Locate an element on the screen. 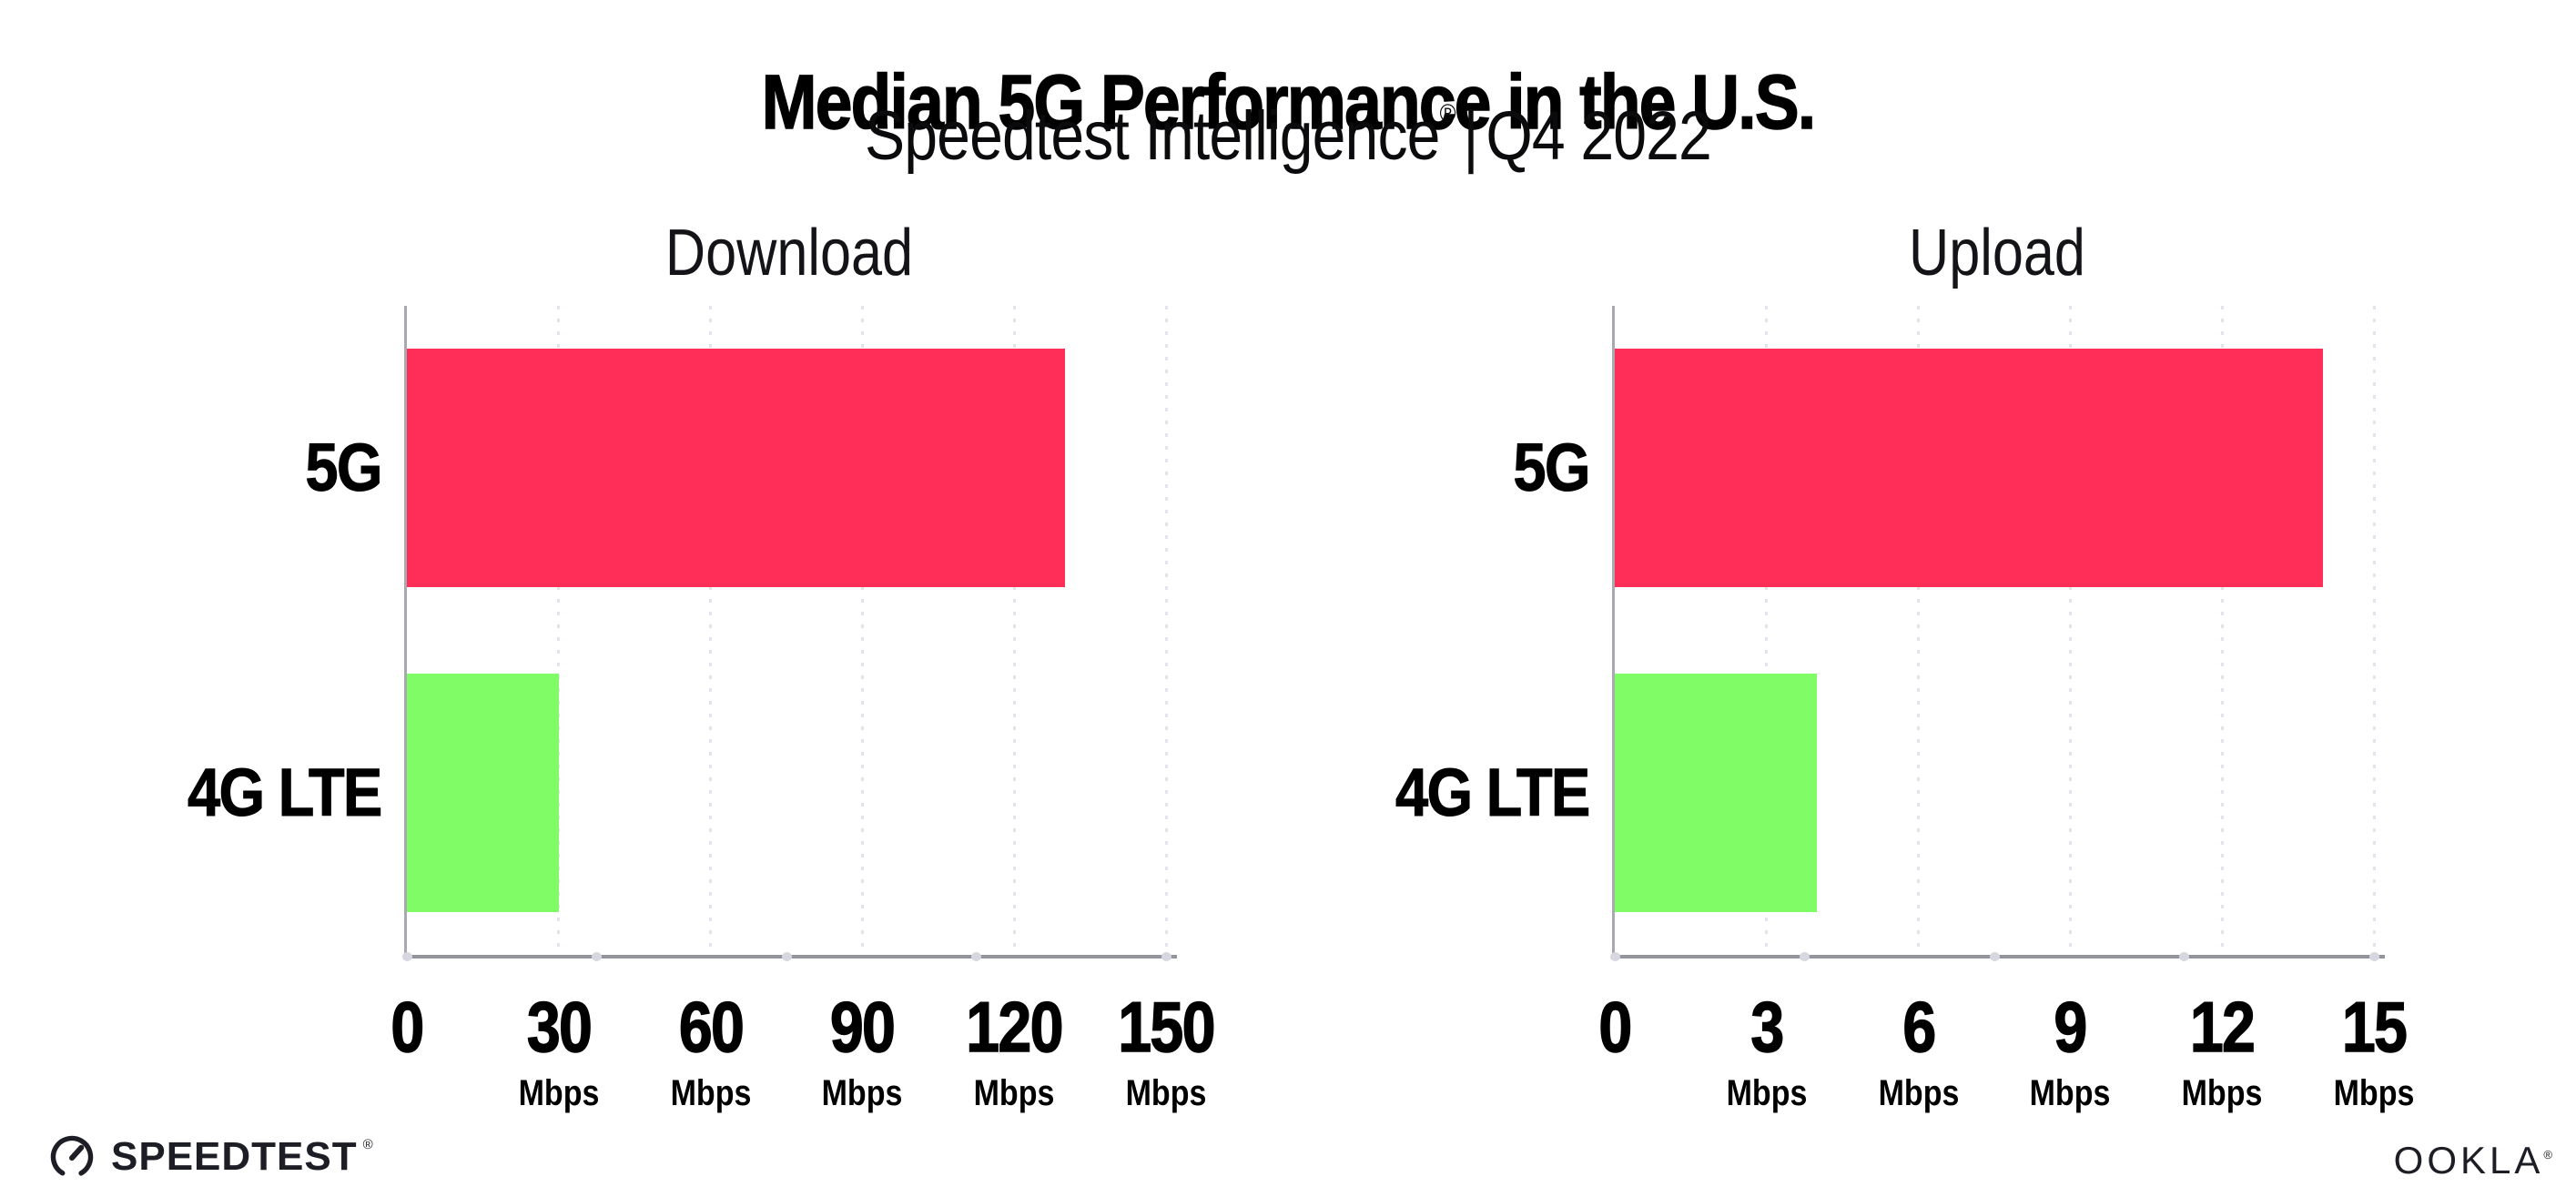 The width and height of the screenshot is (2576, 1197). speedtest-registered-mark: ® is located at coordinates (367, 1144).